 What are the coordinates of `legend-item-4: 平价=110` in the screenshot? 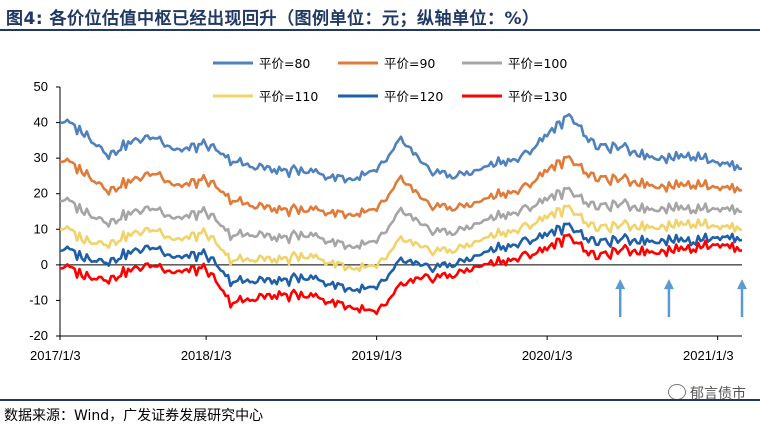 It's located at (265, 96).